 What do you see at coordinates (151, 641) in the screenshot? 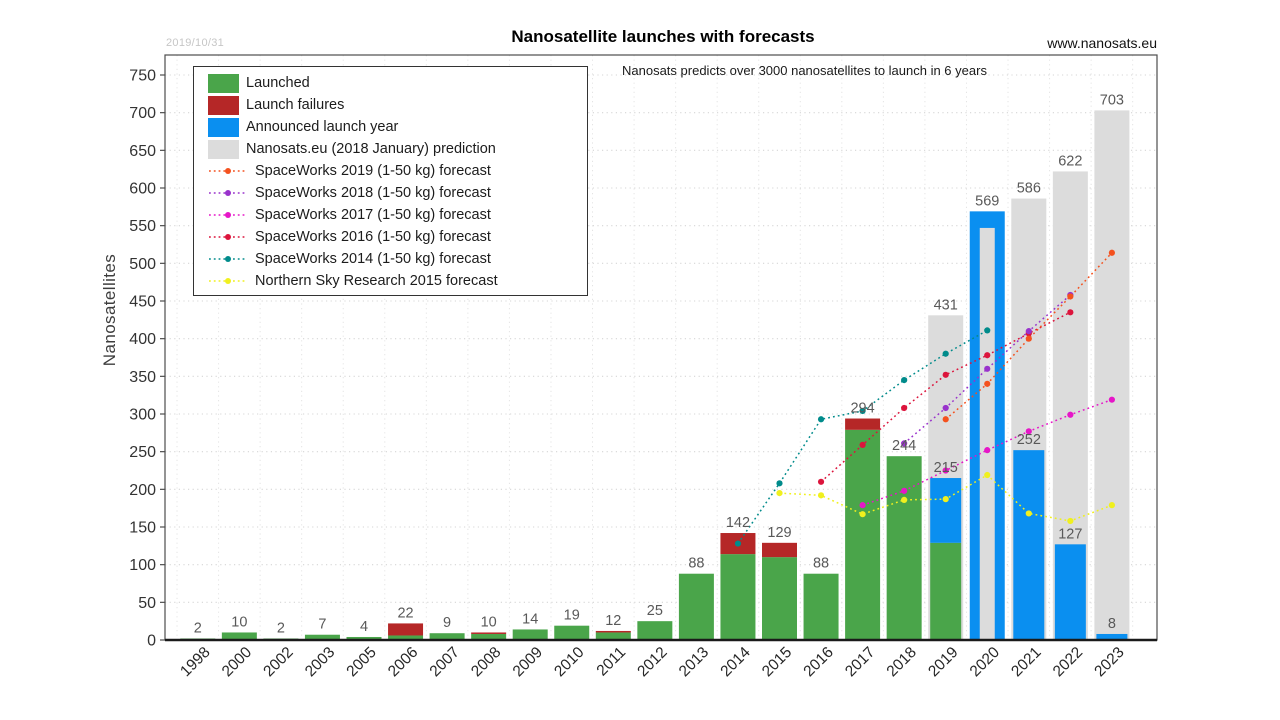
I see `y-tick-label: 0` at bounding box center [151, 641].